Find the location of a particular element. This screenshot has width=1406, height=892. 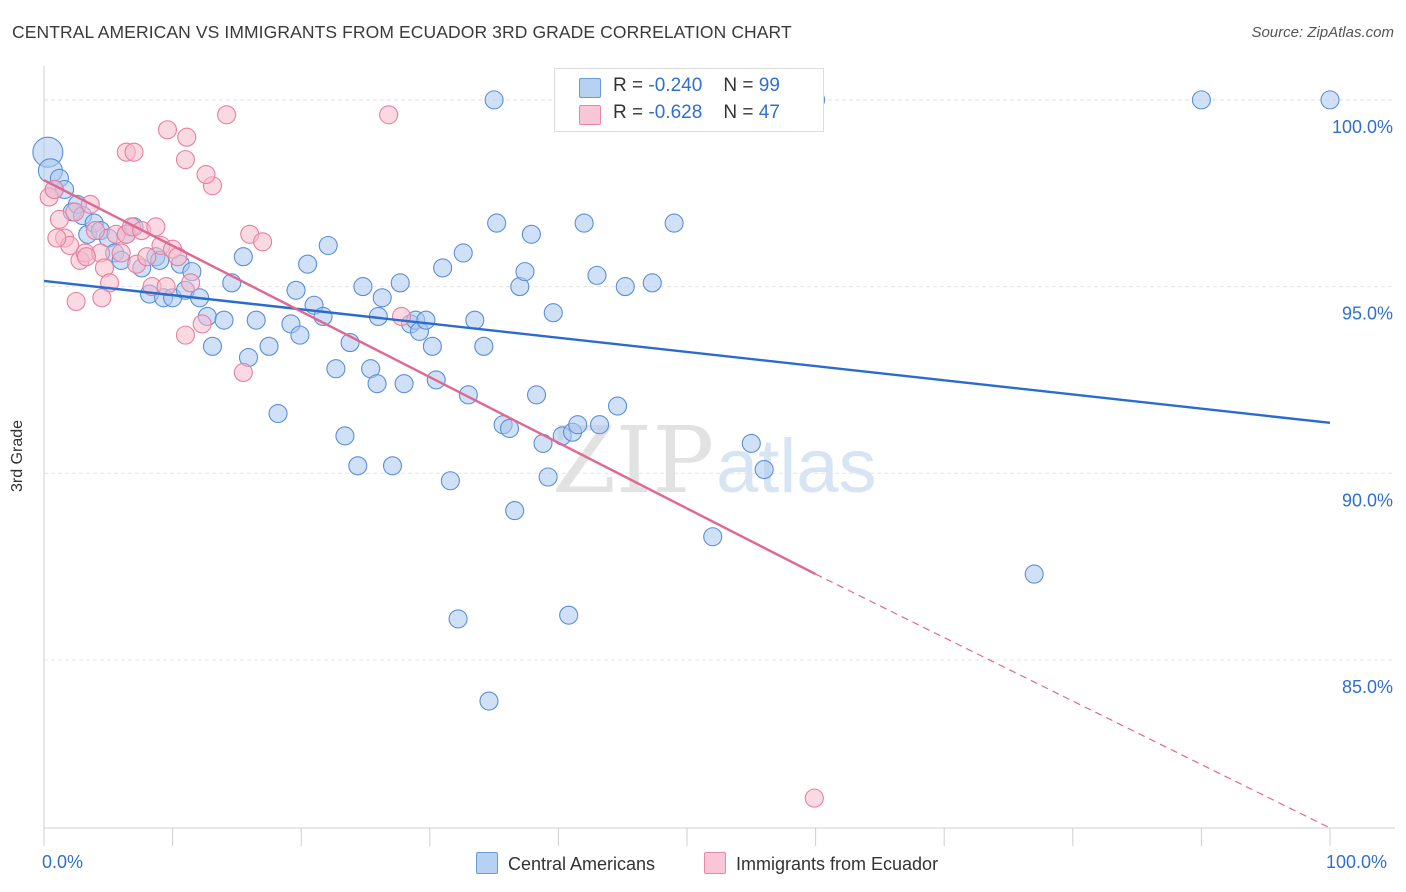

bottom-legend-label: Immigrants from Ecuador is located at coordinates (837, 864).